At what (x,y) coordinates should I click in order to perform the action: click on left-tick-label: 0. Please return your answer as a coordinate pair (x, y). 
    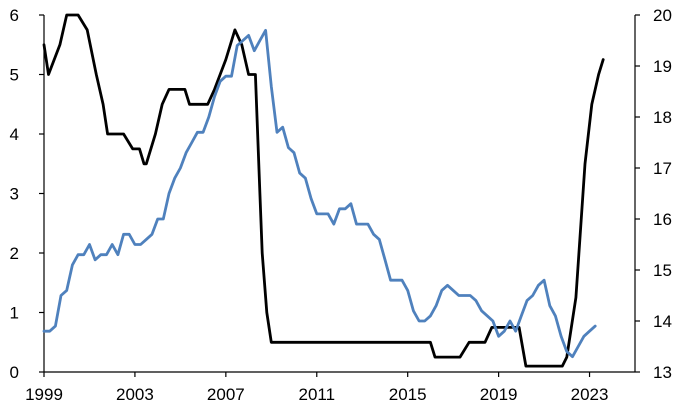
    Looking at the image, I should click on (14, 372).